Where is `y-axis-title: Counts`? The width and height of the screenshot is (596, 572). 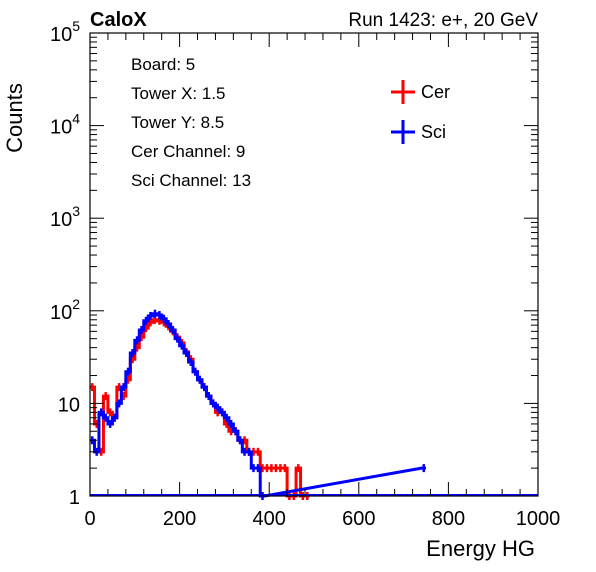
y-axis-title: Counts is located at coordinates (14, 118).